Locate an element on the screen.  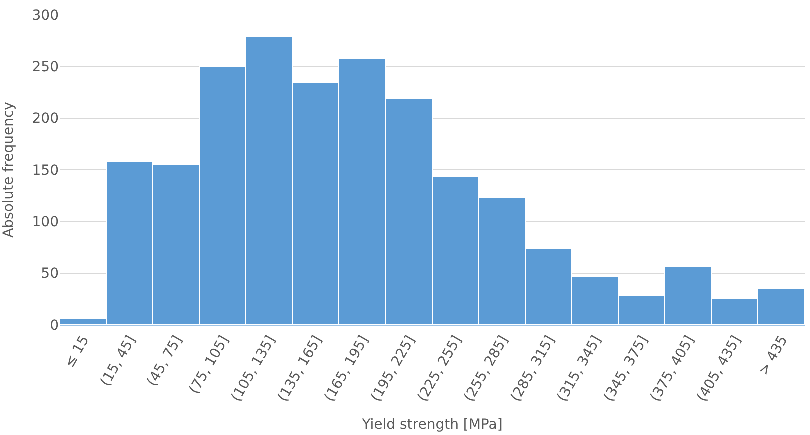
x-tick-label: (45, 75] is located at coordinates (165, 361).